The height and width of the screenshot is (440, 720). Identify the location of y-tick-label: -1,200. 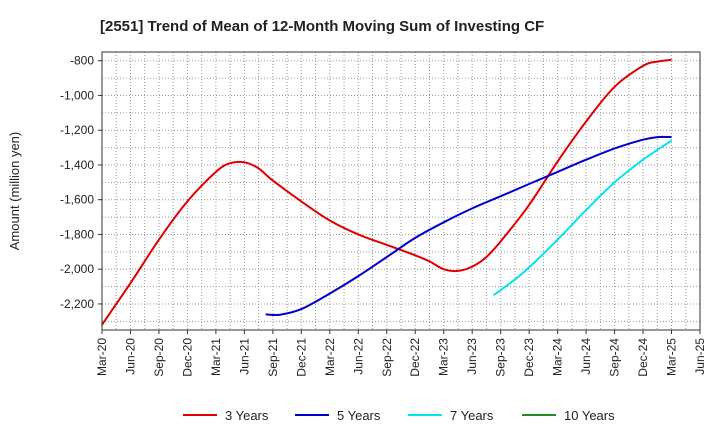
(77, 130).